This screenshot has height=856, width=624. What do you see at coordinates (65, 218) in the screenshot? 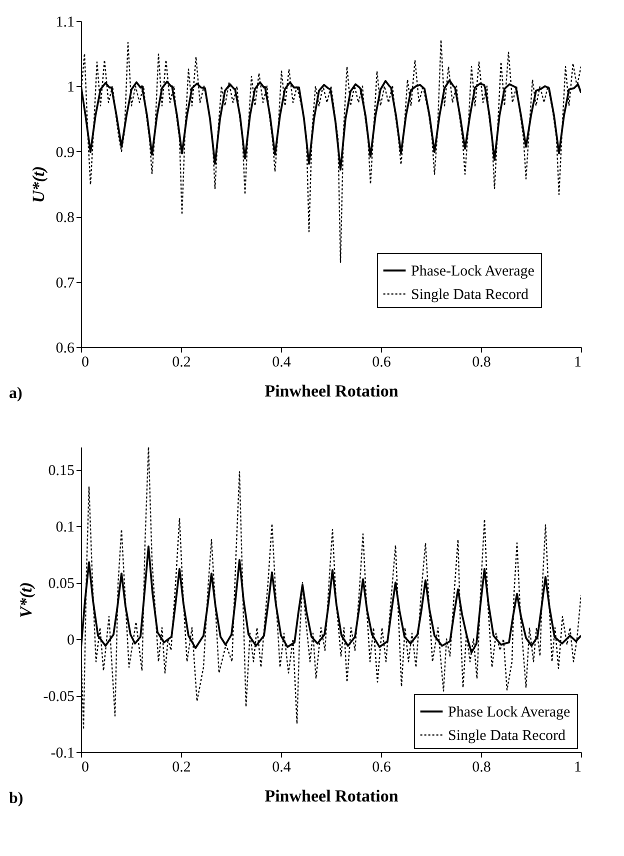
I see `y-tick-label: 0.8` at bounding box center [65, 218].